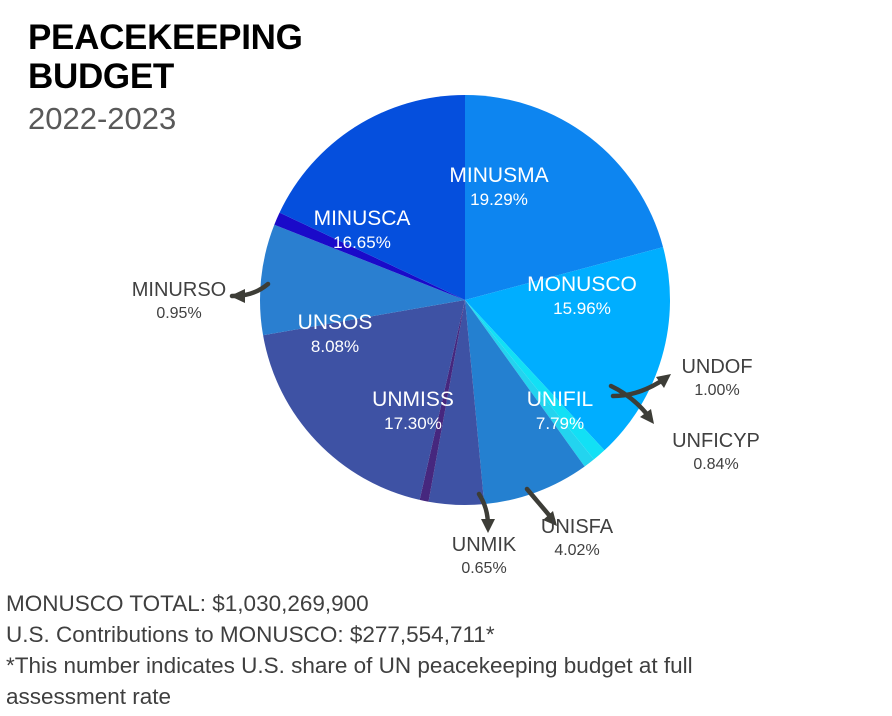 The height and width of the screenshot is (716, 892). I want to click on title-block: PEACEKEEPING BUDGET 2022-2023, so click(198, 78).